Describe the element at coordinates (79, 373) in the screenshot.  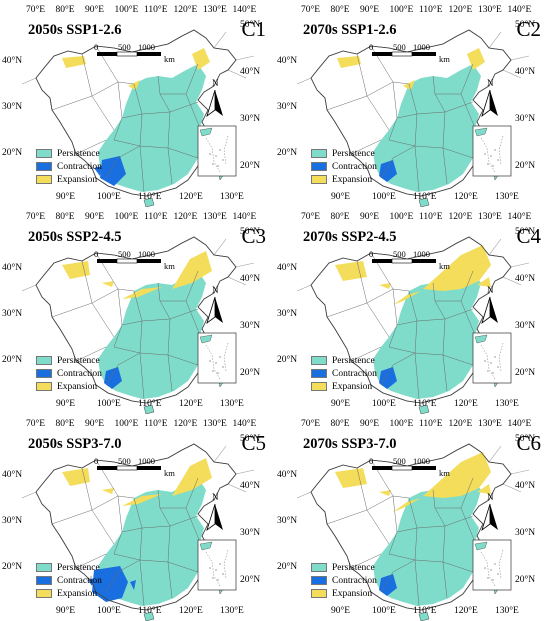
I see `legend-label: Contraction` at that location.